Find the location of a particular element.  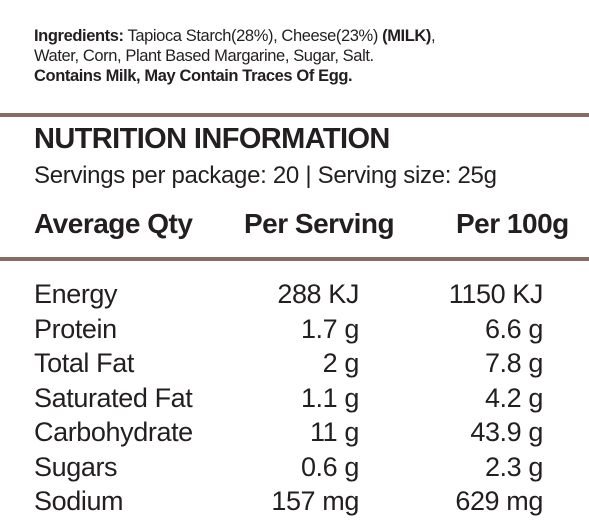

header-per-serving: Per Serving is located at coordinates (319, 223).